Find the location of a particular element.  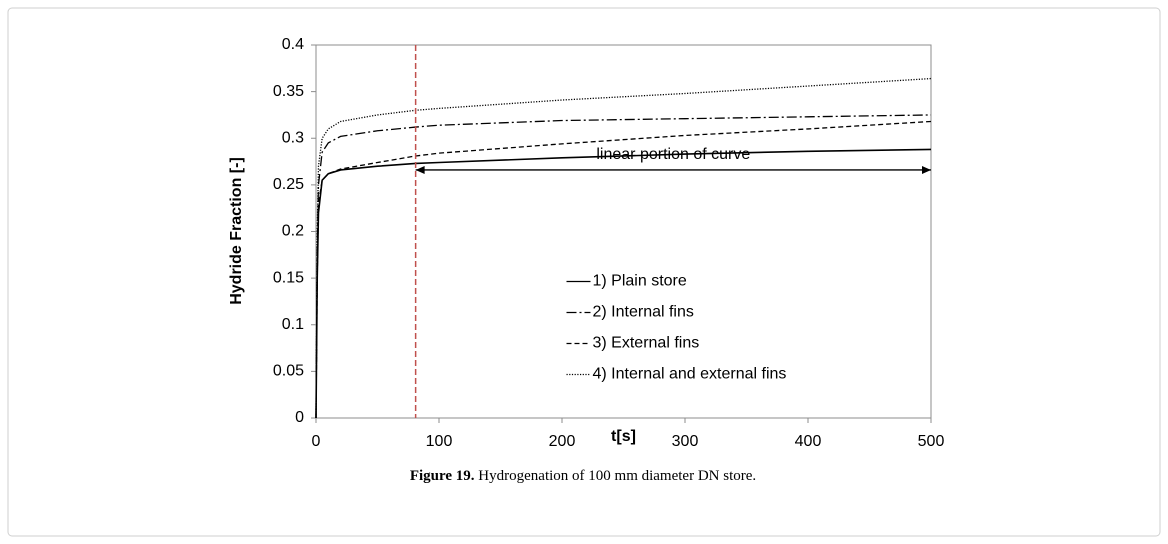

y-tick-label: 0 is located at coordinates (299, 417).